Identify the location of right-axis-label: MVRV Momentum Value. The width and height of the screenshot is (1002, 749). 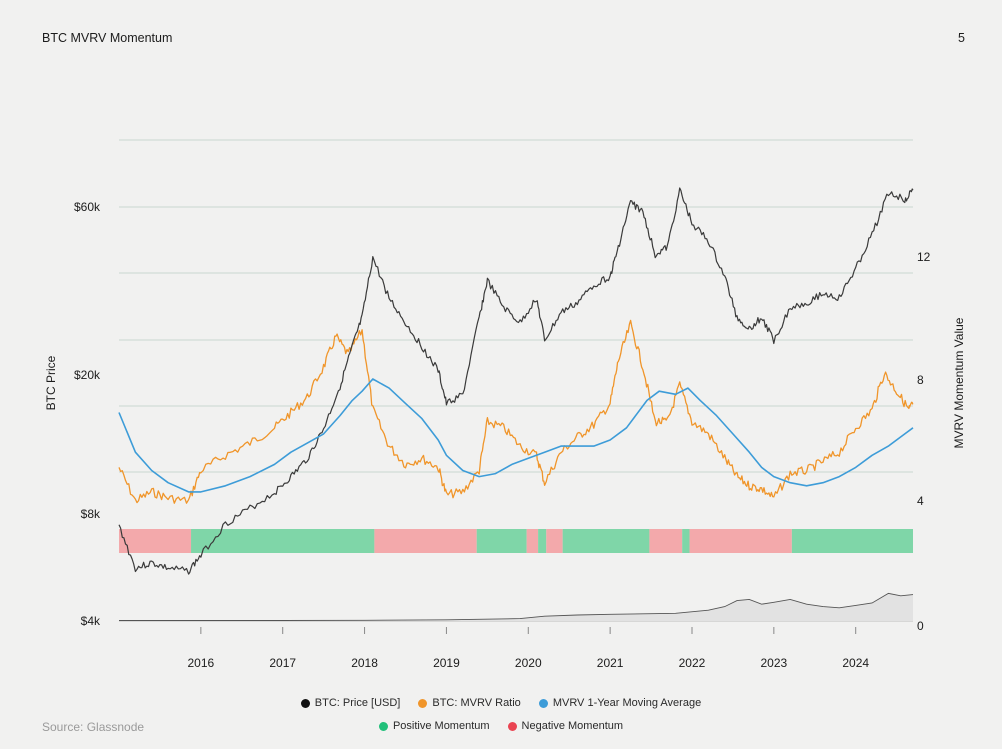
(959, 382).